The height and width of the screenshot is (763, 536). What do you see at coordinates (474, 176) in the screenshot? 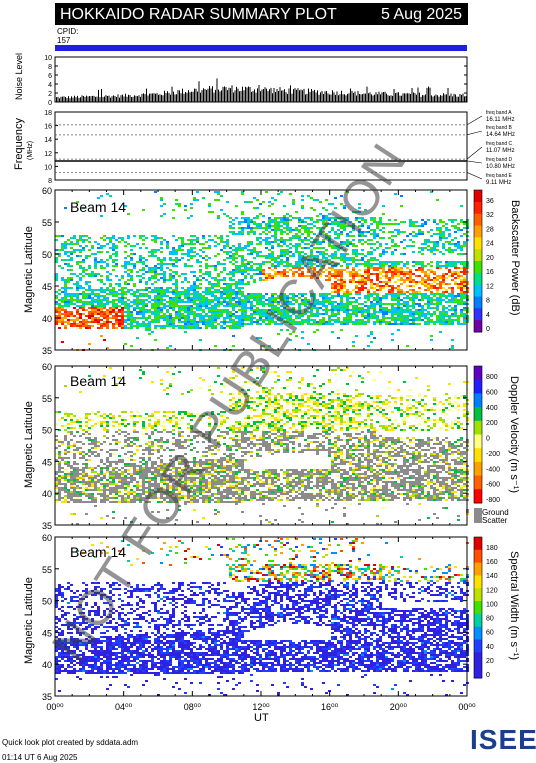
I see `frequency-band-pointer` at bounding box center [474, 176].